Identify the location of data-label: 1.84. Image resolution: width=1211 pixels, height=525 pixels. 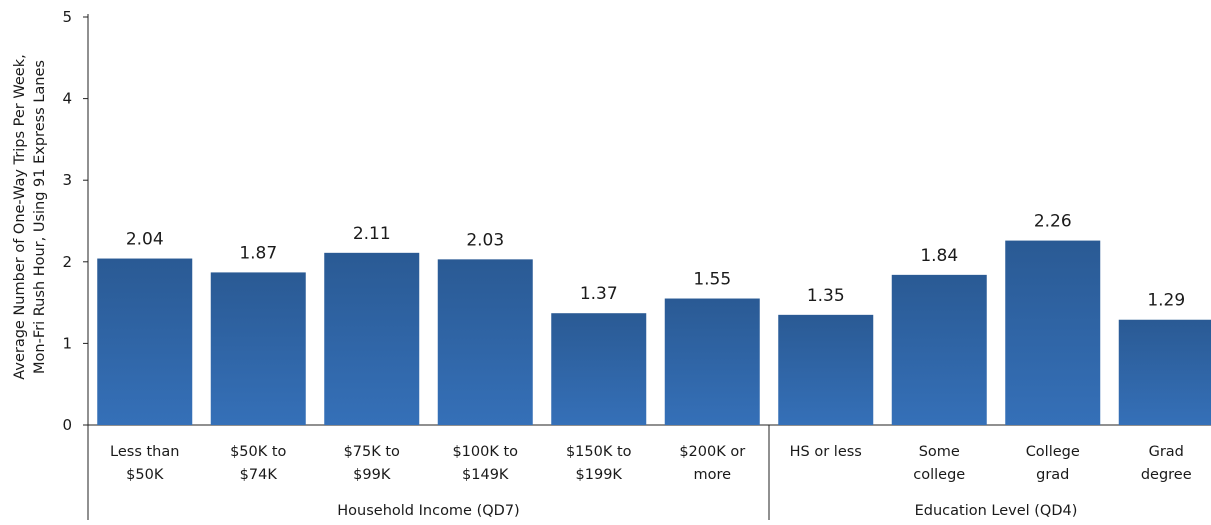
(939, 256).